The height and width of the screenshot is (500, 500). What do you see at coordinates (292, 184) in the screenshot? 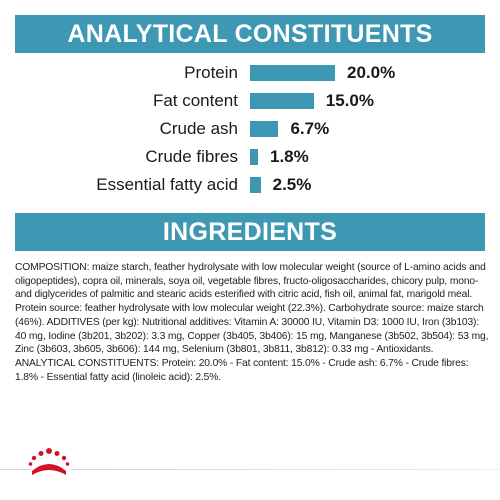
I see `constituent-value: 2.5%` at bounding box center [292, 184].